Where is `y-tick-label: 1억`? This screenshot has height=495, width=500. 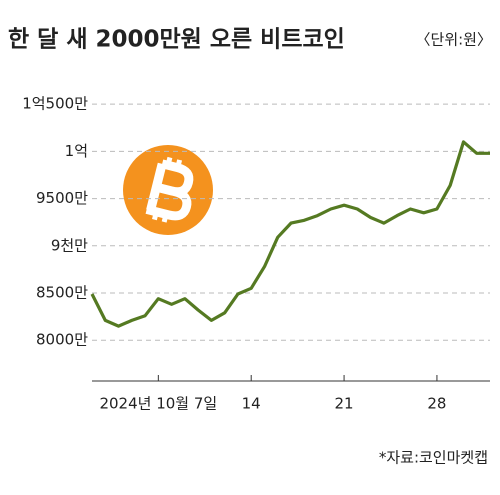
y-tick-label: 1억 is located at coordinates (76, 151).